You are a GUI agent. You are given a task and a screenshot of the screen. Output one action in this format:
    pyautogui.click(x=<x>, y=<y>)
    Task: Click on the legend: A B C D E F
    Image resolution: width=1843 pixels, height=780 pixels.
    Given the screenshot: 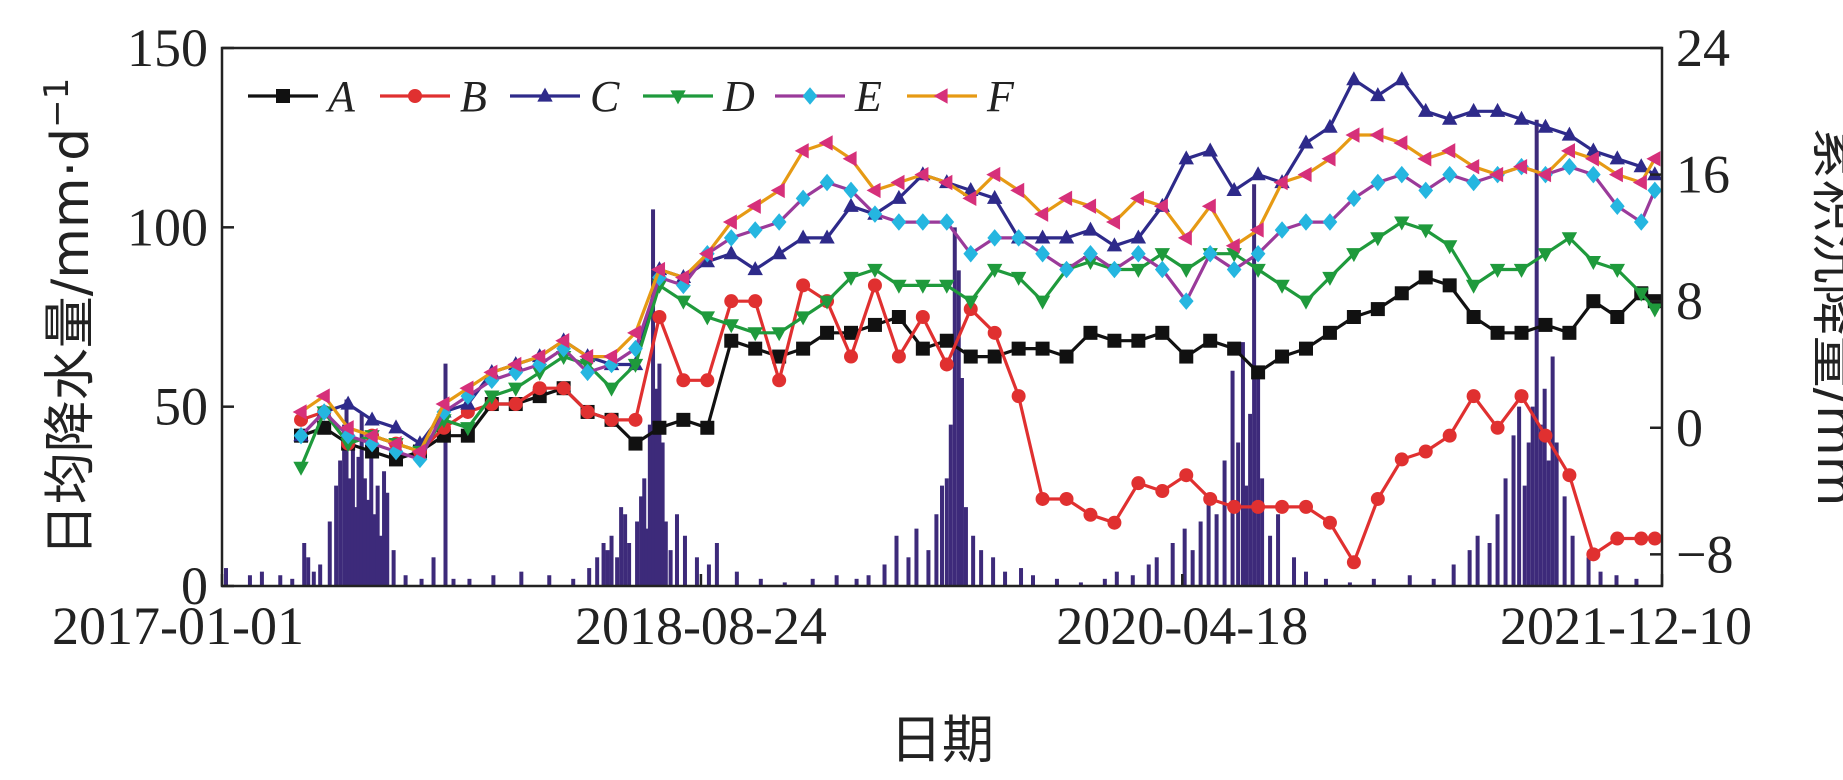 What is the action you would take?
    pyautogui.click(x=631, y=96)
    